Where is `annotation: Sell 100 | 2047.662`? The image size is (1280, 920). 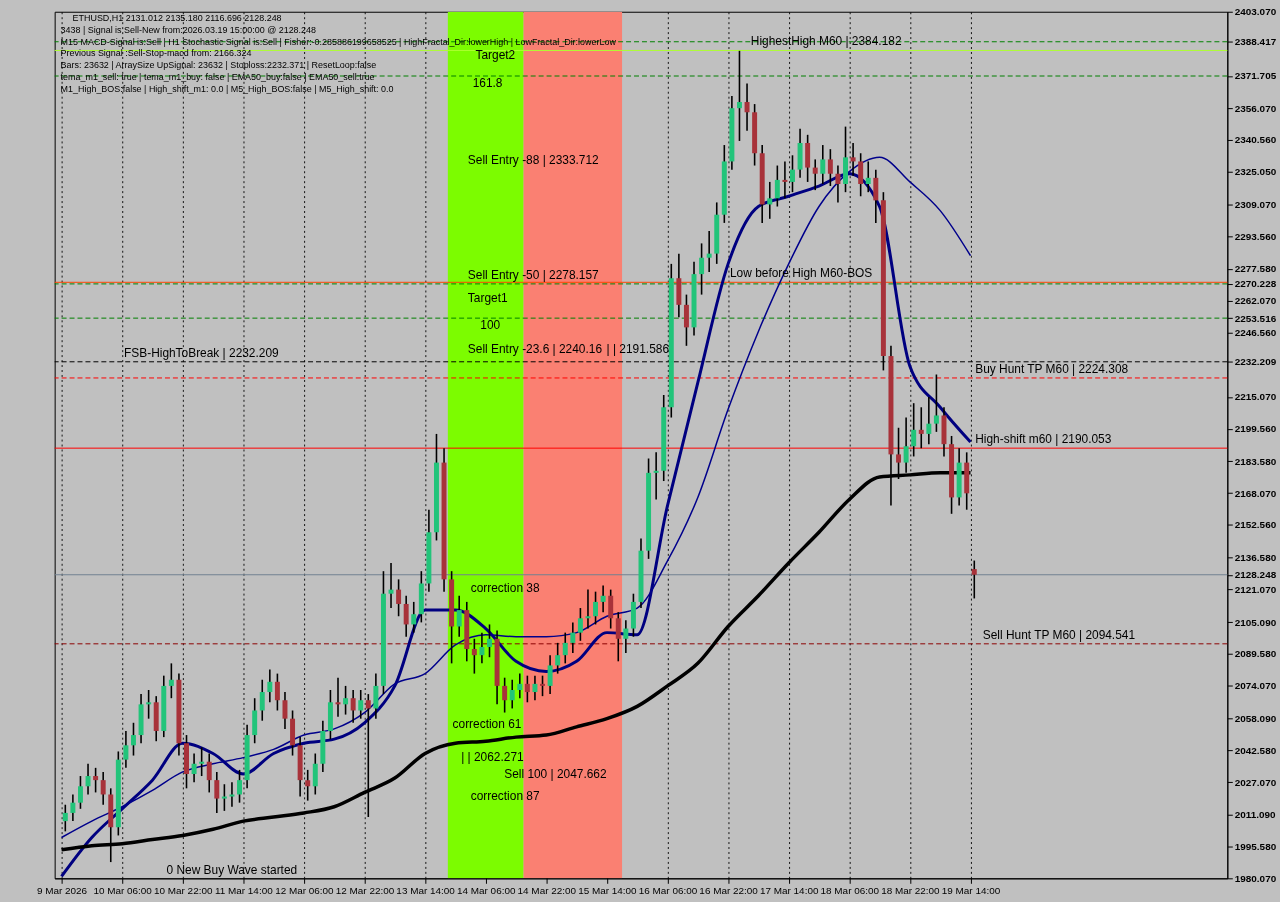
annotation: Sell 100 | 2047.662 is located at coordinates (555, 774).